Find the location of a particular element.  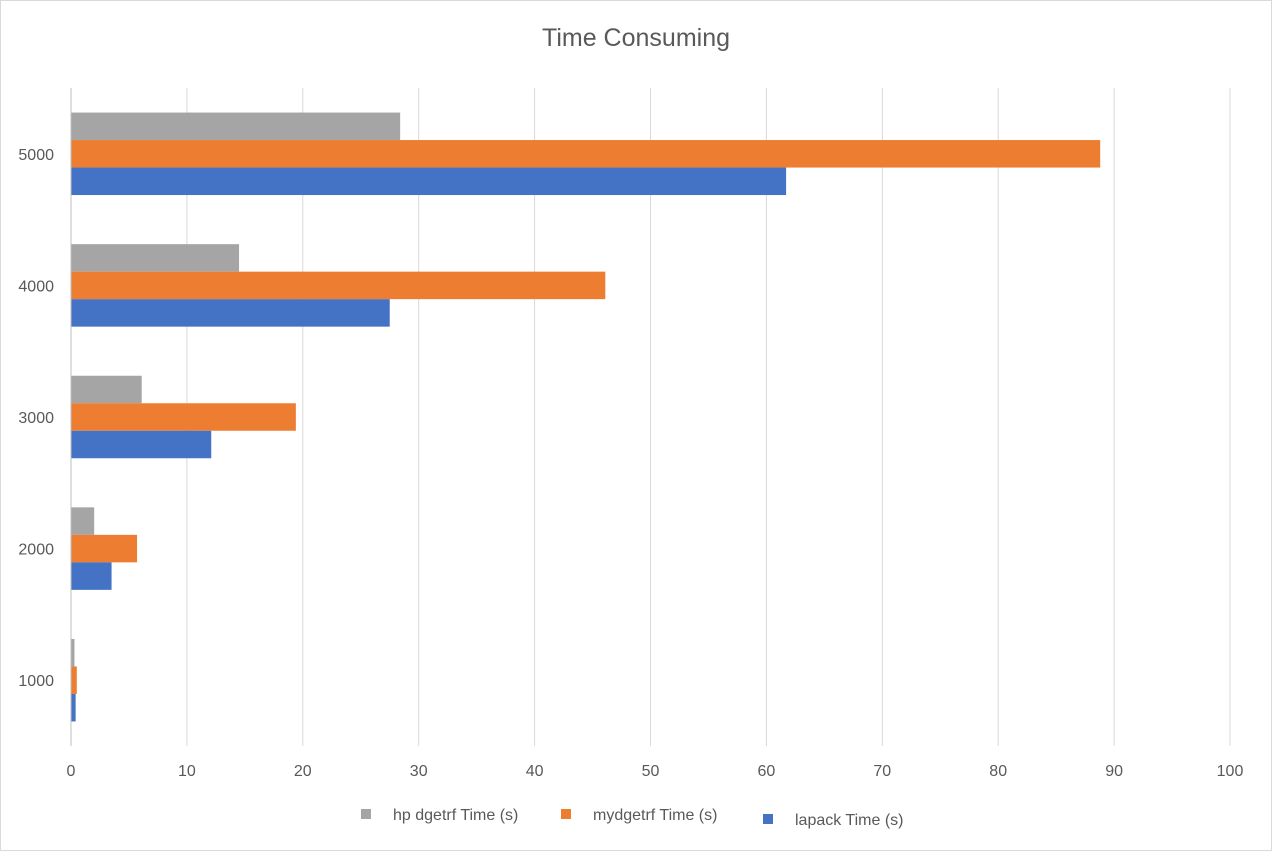

x-tick-labels: 0 10 20 30 40 50 60 70 80 90 100 is located at coordinates (655, 771).